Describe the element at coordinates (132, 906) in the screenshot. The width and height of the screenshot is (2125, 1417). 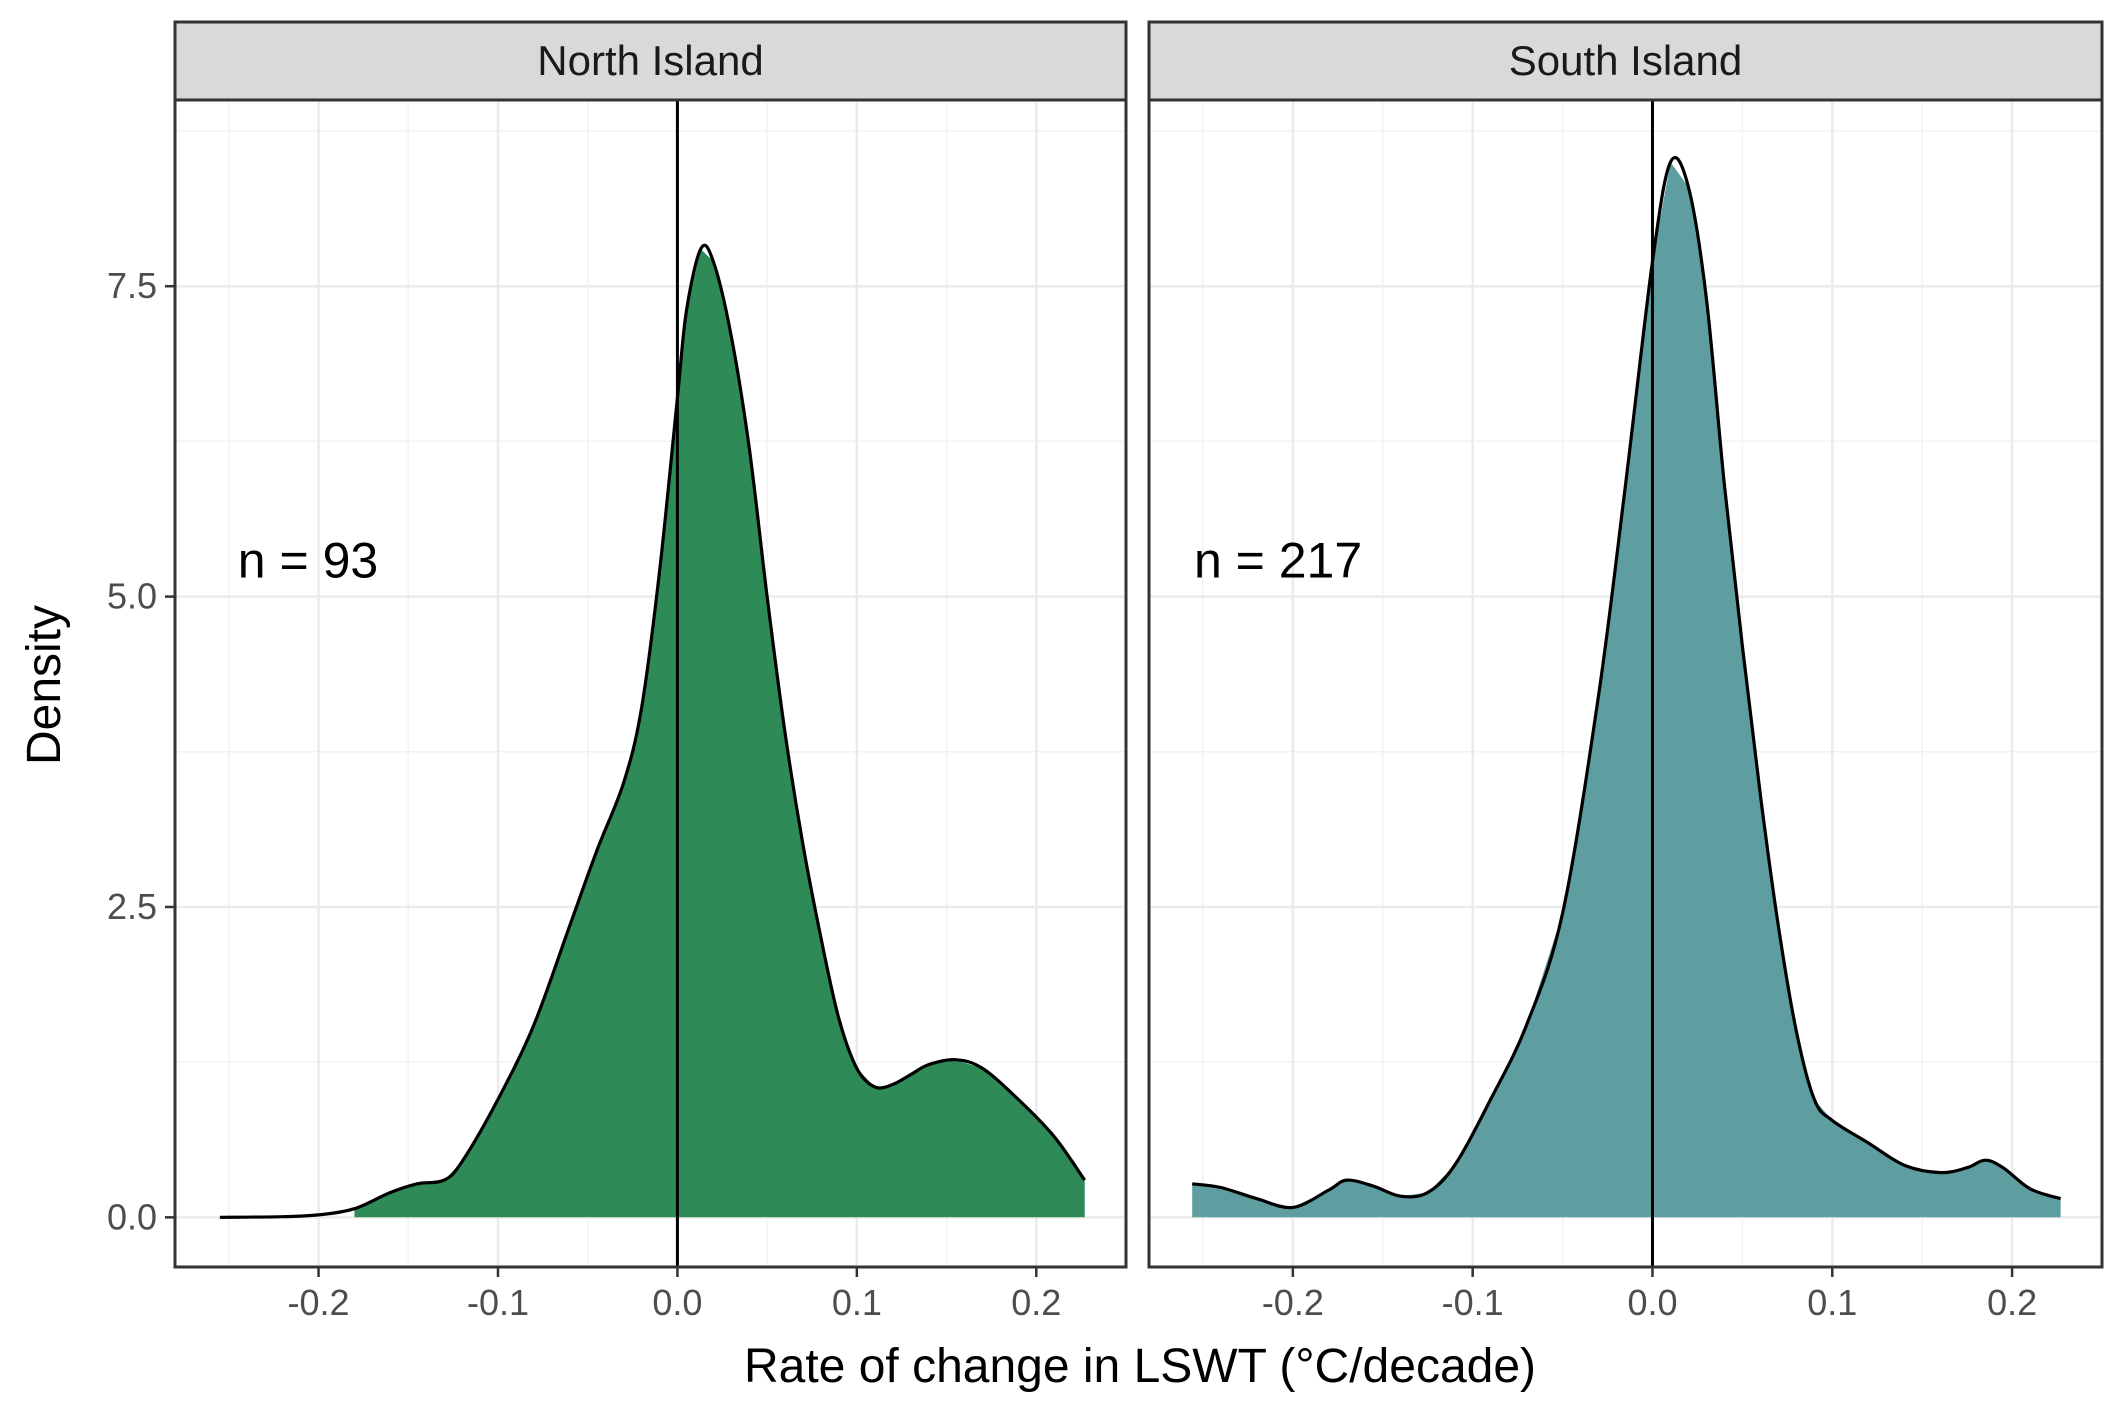
I see `y-tick-label: 2.5` at that location.